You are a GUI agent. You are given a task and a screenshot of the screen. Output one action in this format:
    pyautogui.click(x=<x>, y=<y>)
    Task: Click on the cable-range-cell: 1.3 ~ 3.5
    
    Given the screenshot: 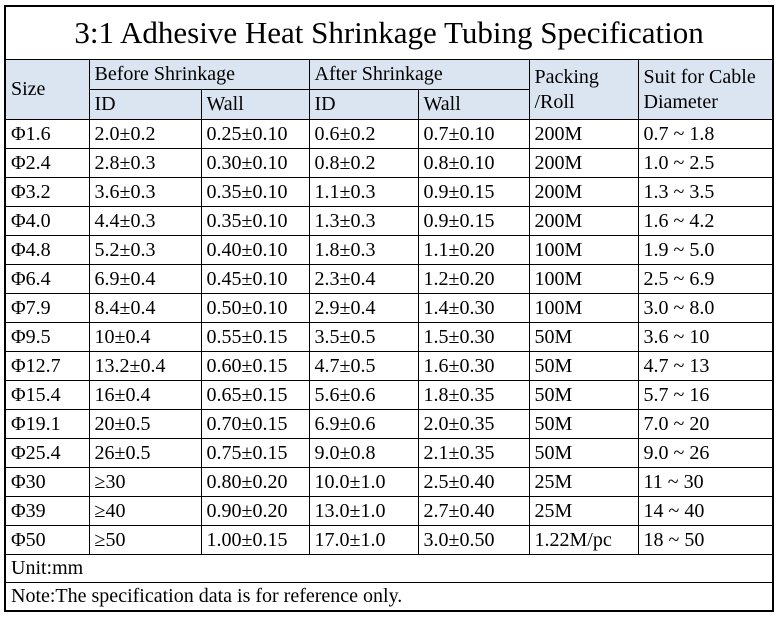 What is the action you would take?
    pyautogui.click(x=705, y=192)
    